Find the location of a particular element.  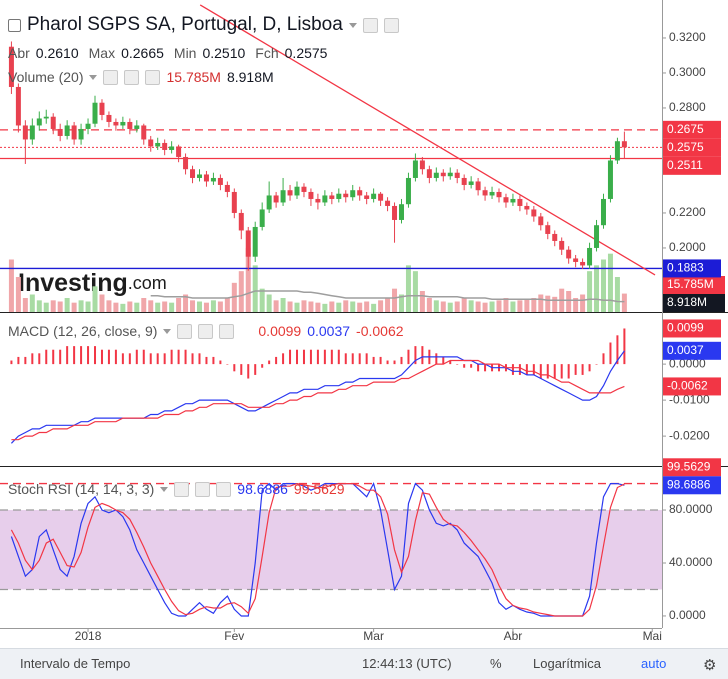

volume-value: 15.785M is located at coordinates (193, 77).